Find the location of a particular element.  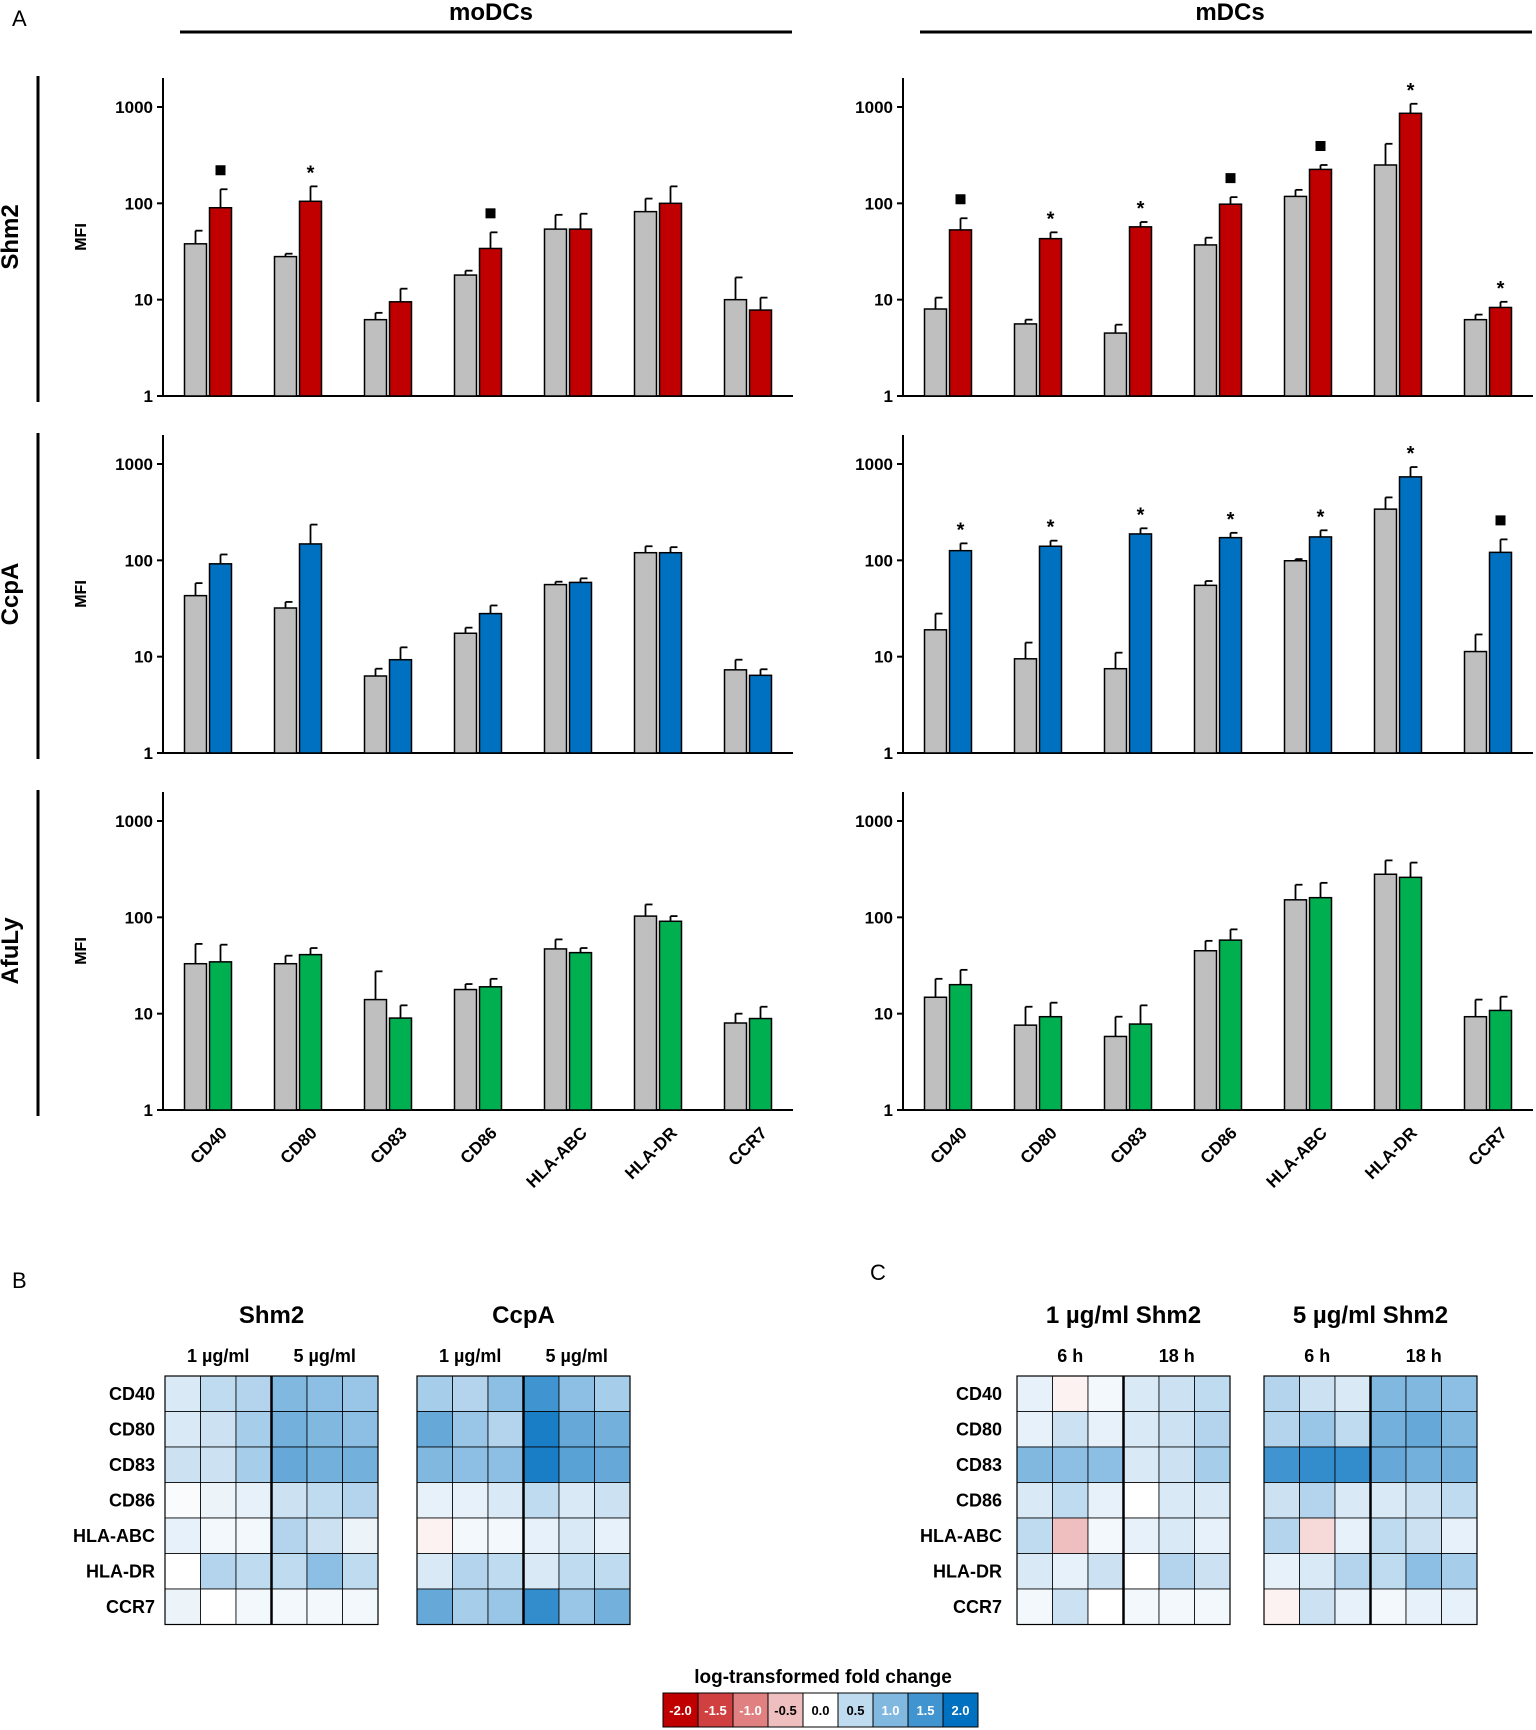

bar-panel-ccpa-modcs: 1 10 100 1000 MFI is located at coordinates (433, 599).